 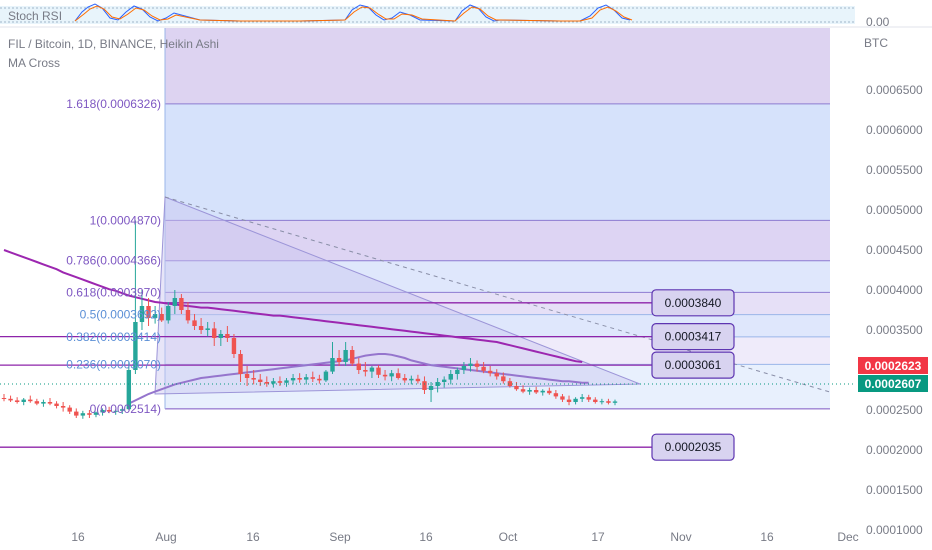 I want to click on stoch-rsi-label: Stoch RSI, so click(x=35, y=16).